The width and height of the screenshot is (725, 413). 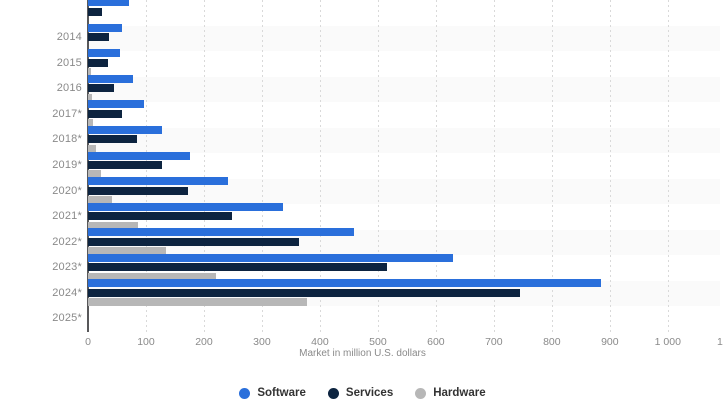 I want to click on x-axis-tick-label: 600, so click(x=436, y=342).